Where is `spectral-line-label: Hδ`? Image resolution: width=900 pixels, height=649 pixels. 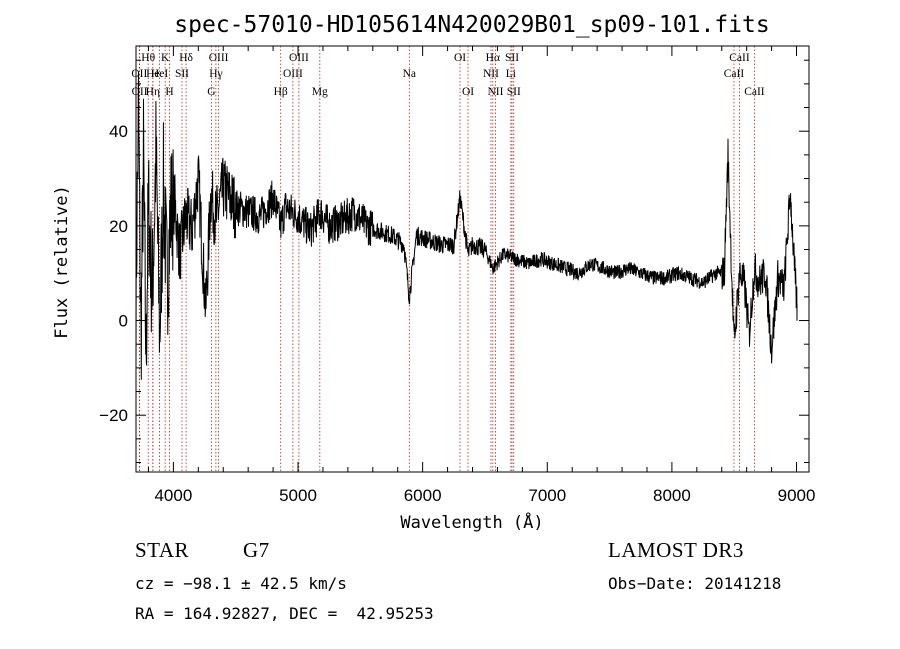 spectral-line-label: Hδ is located at coordinates (186, 58).